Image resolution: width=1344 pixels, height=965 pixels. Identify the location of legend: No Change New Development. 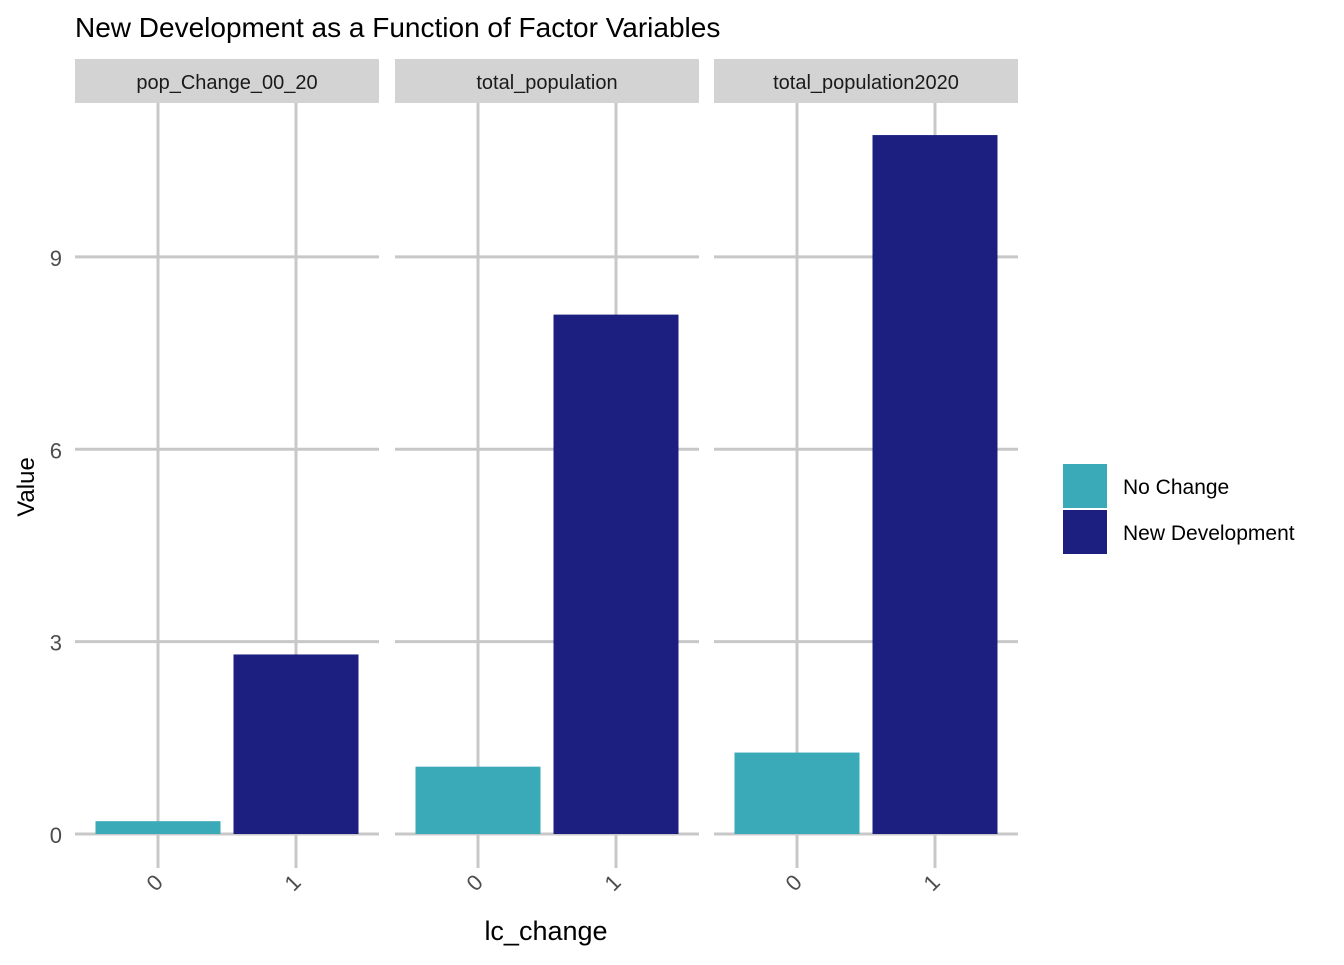
(1179, 509).